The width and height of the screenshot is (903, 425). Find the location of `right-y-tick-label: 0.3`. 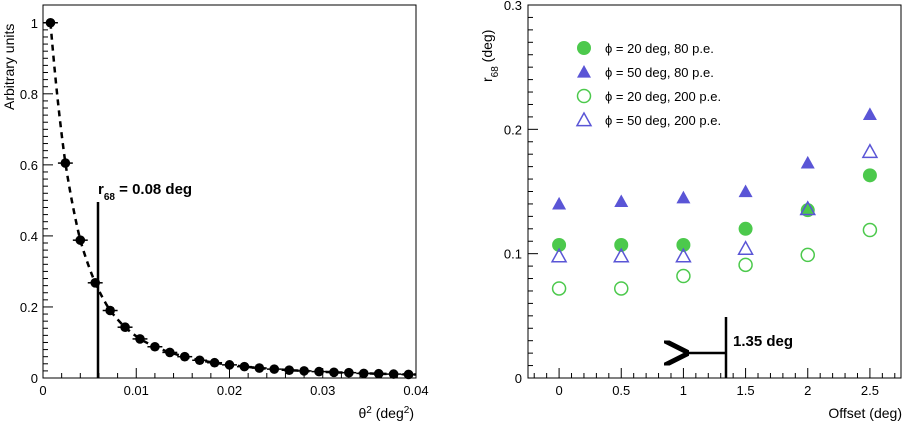

right-y-tick-label: 0.3 is located at coordinates (513, 6).